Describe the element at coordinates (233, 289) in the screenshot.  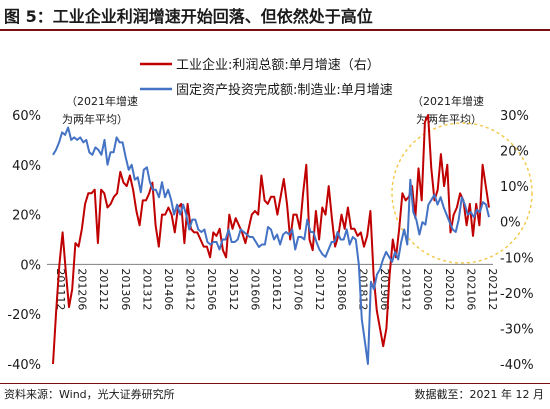
I see `x-tick-label: 201512` at that location.